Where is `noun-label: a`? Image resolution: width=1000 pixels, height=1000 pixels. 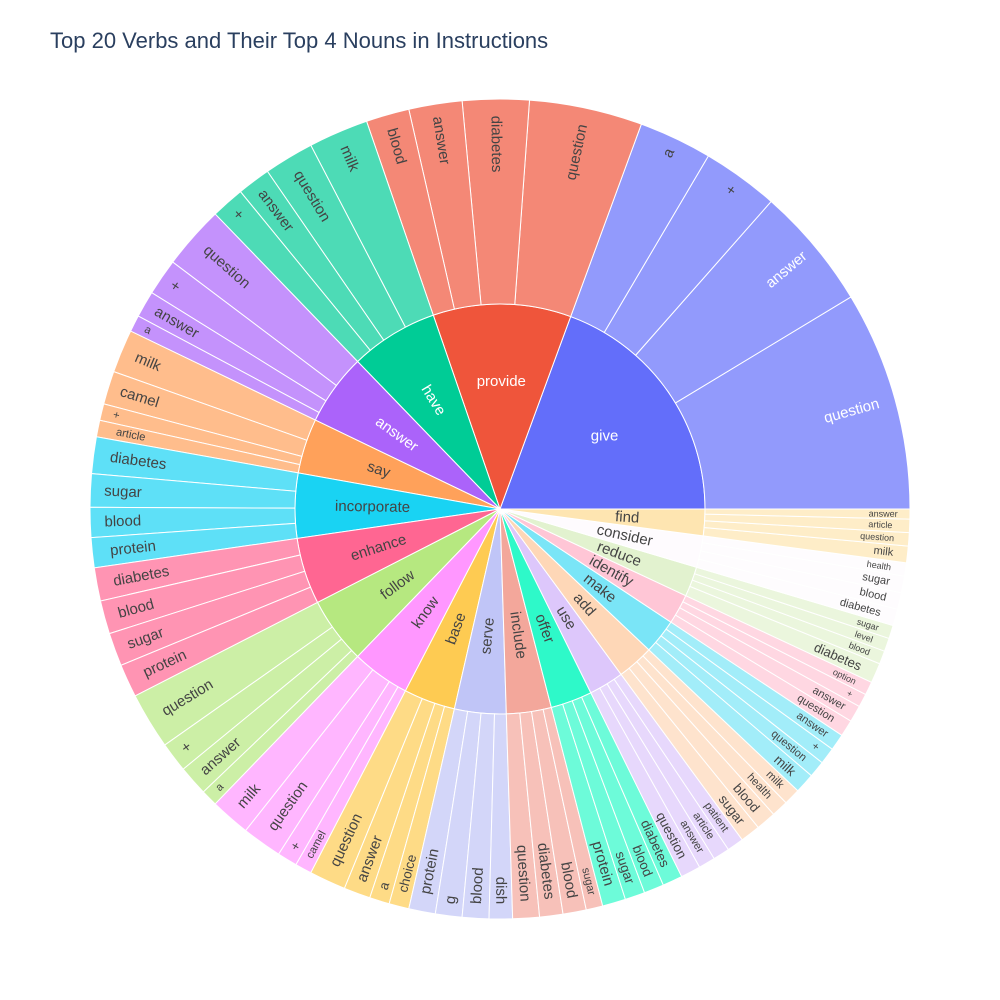
noun-label: a is located at coordinates (148, 331).